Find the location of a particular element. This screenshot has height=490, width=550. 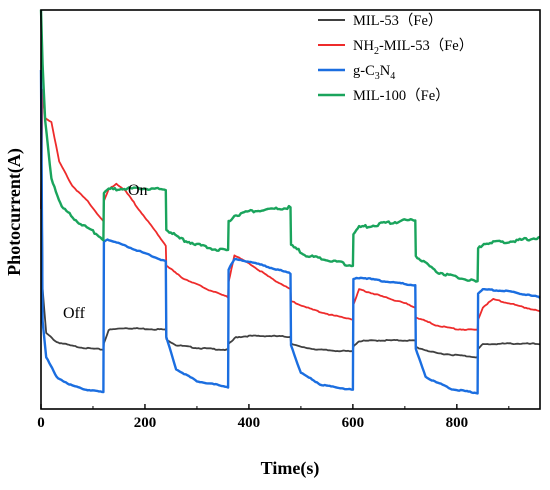

x-tick-label-800: 800 is located at coordinates (457, 423).